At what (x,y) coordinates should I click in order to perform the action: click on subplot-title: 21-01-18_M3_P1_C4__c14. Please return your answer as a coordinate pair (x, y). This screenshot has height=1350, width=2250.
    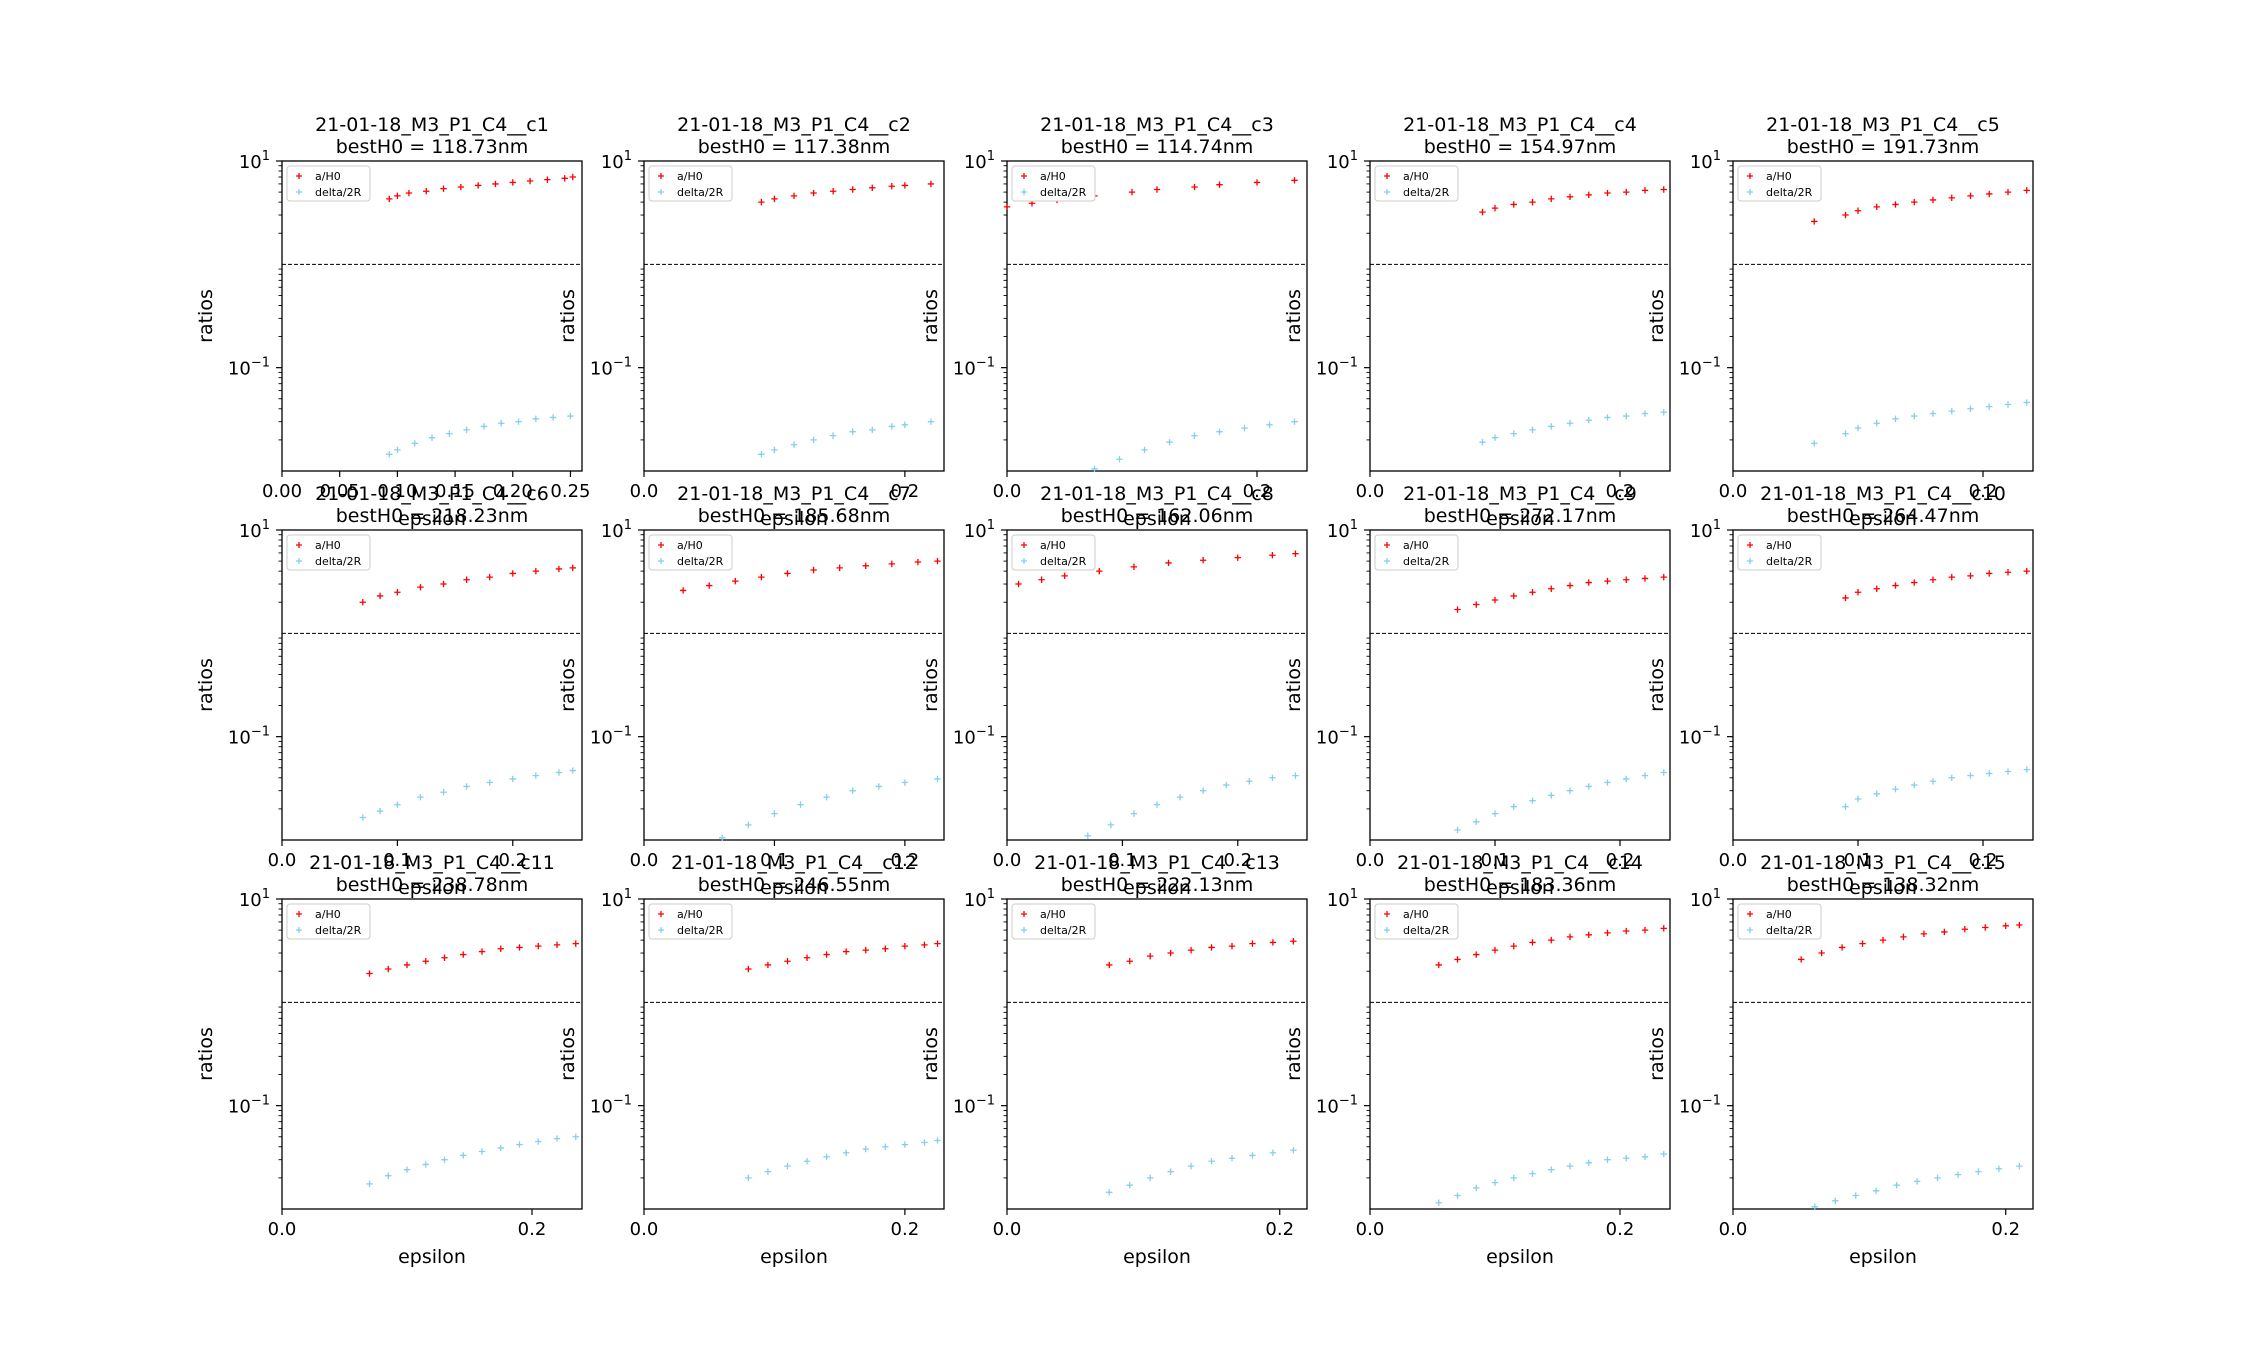
    Looking at the image, I should click on (1520, 863).